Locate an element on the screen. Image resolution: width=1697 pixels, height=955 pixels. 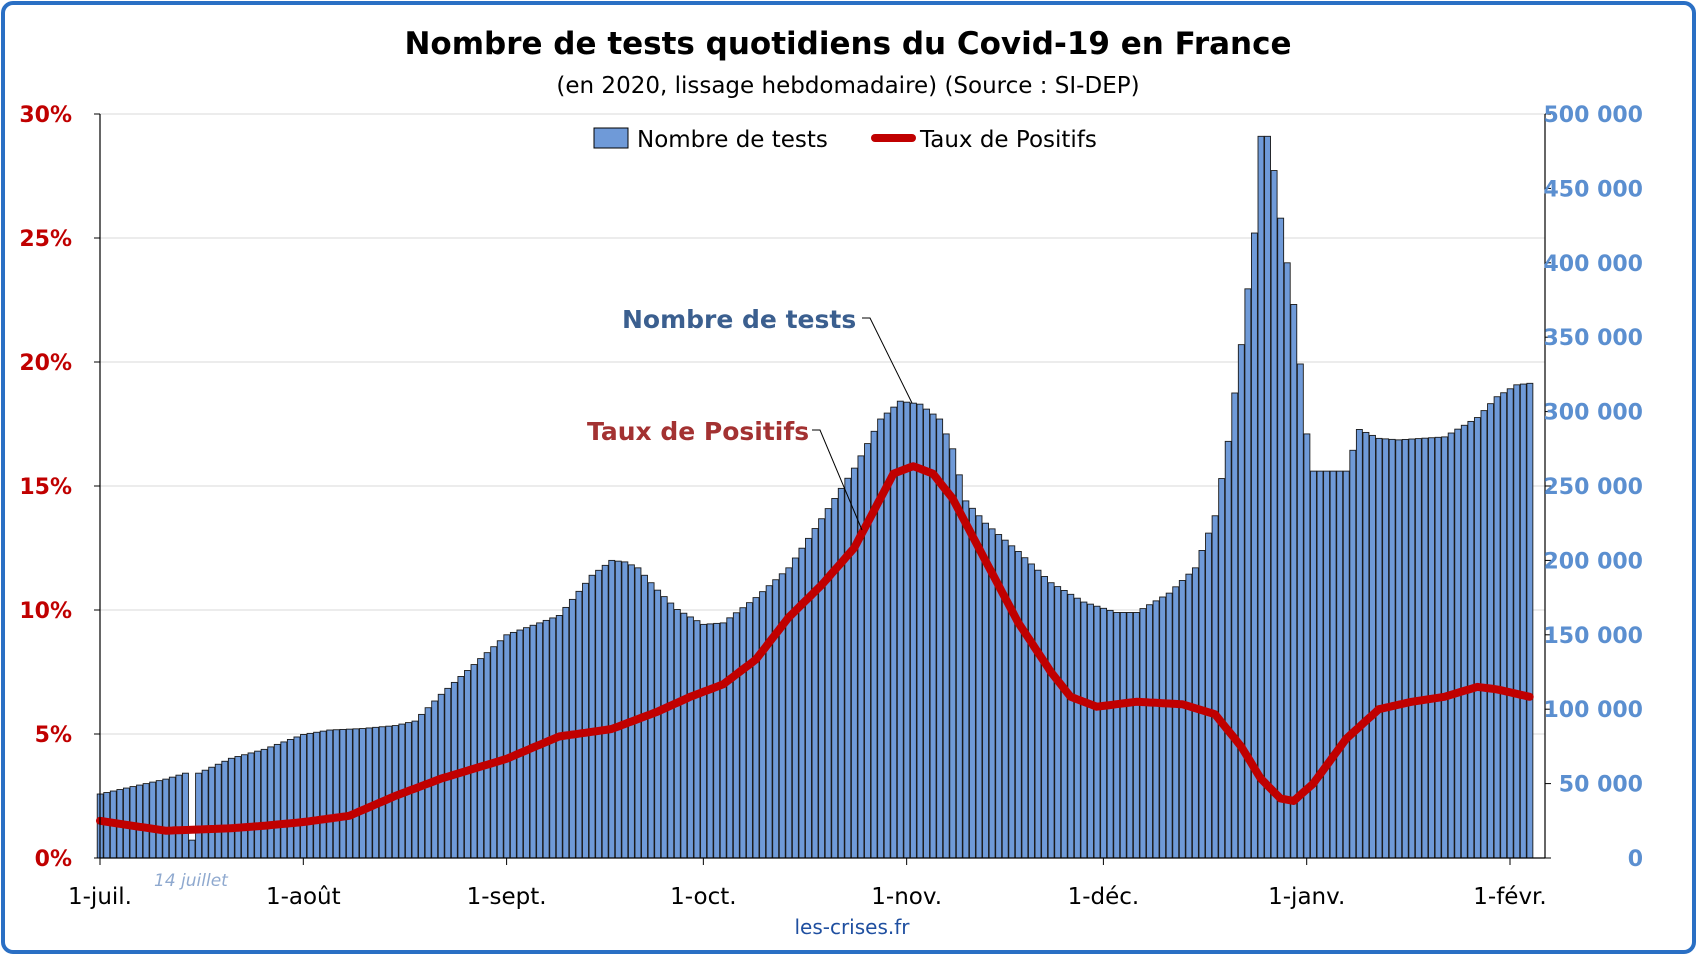
tick-label-right: 300 000 is located at coordinates (1593, 413).